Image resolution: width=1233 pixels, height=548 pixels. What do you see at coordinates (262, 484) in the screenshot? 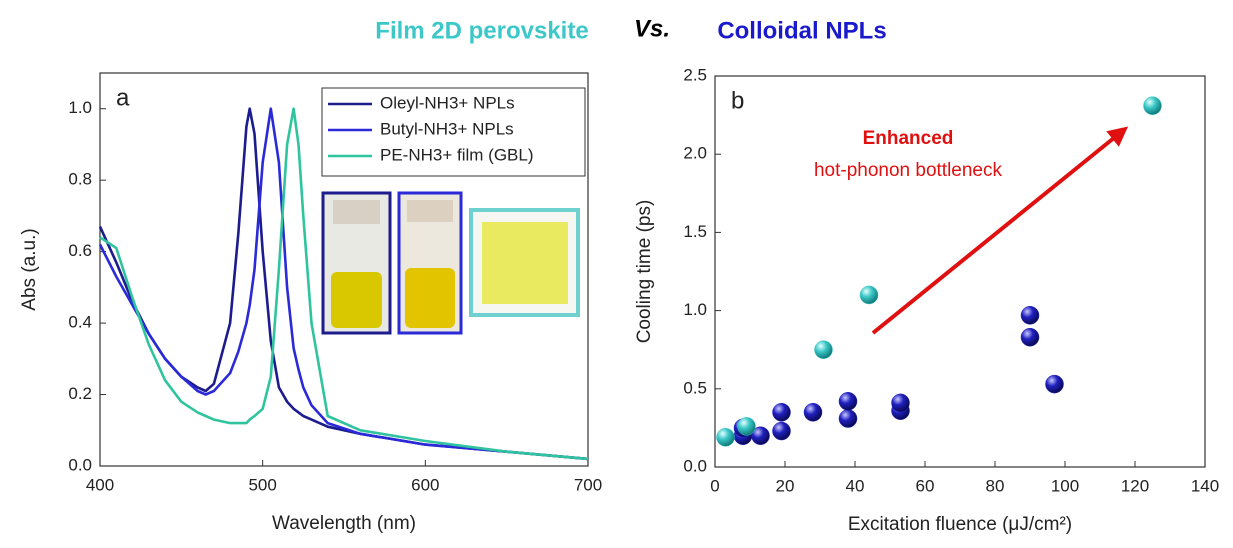
I see `x-tick-label: 500` at bounding box center [262, 484].